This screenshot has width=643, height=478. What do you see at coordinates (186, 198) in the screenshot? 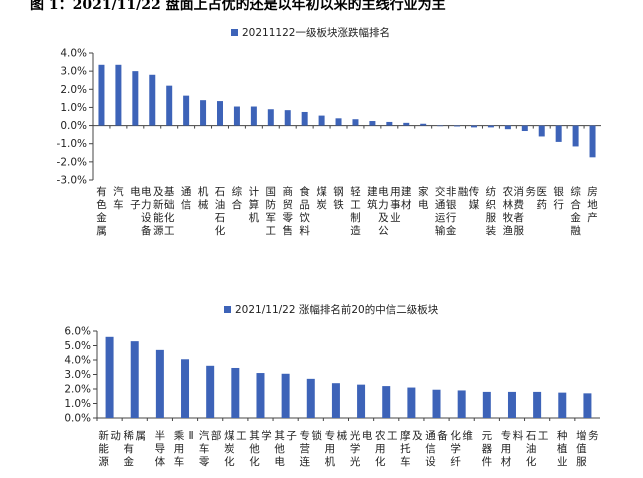
I see `category-label: 通信` at bounding box center [186, 198].